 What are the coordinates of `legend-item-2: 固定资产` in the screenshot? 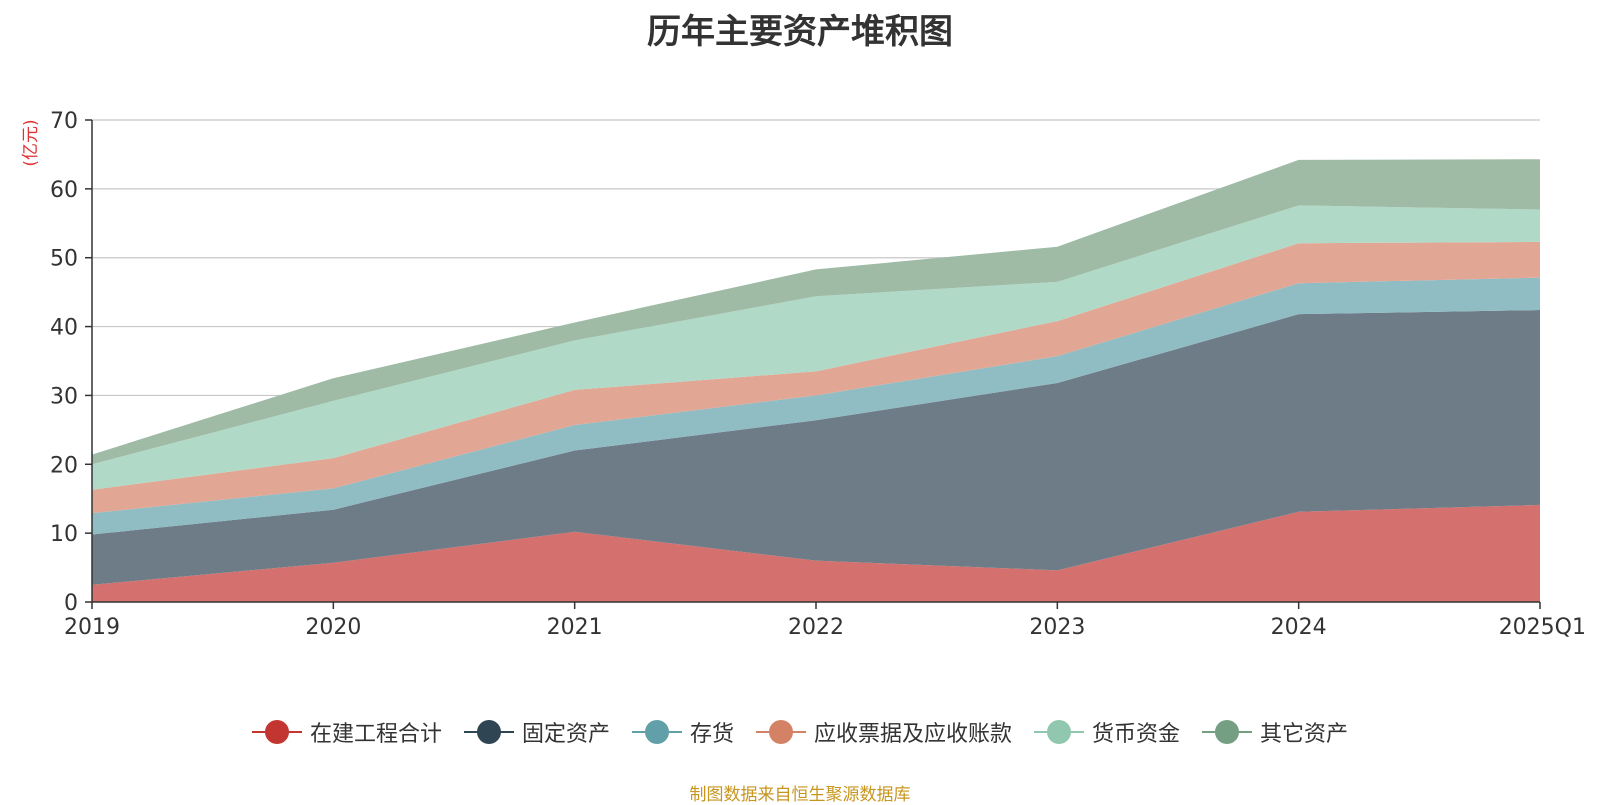 It's located at (536, 732).